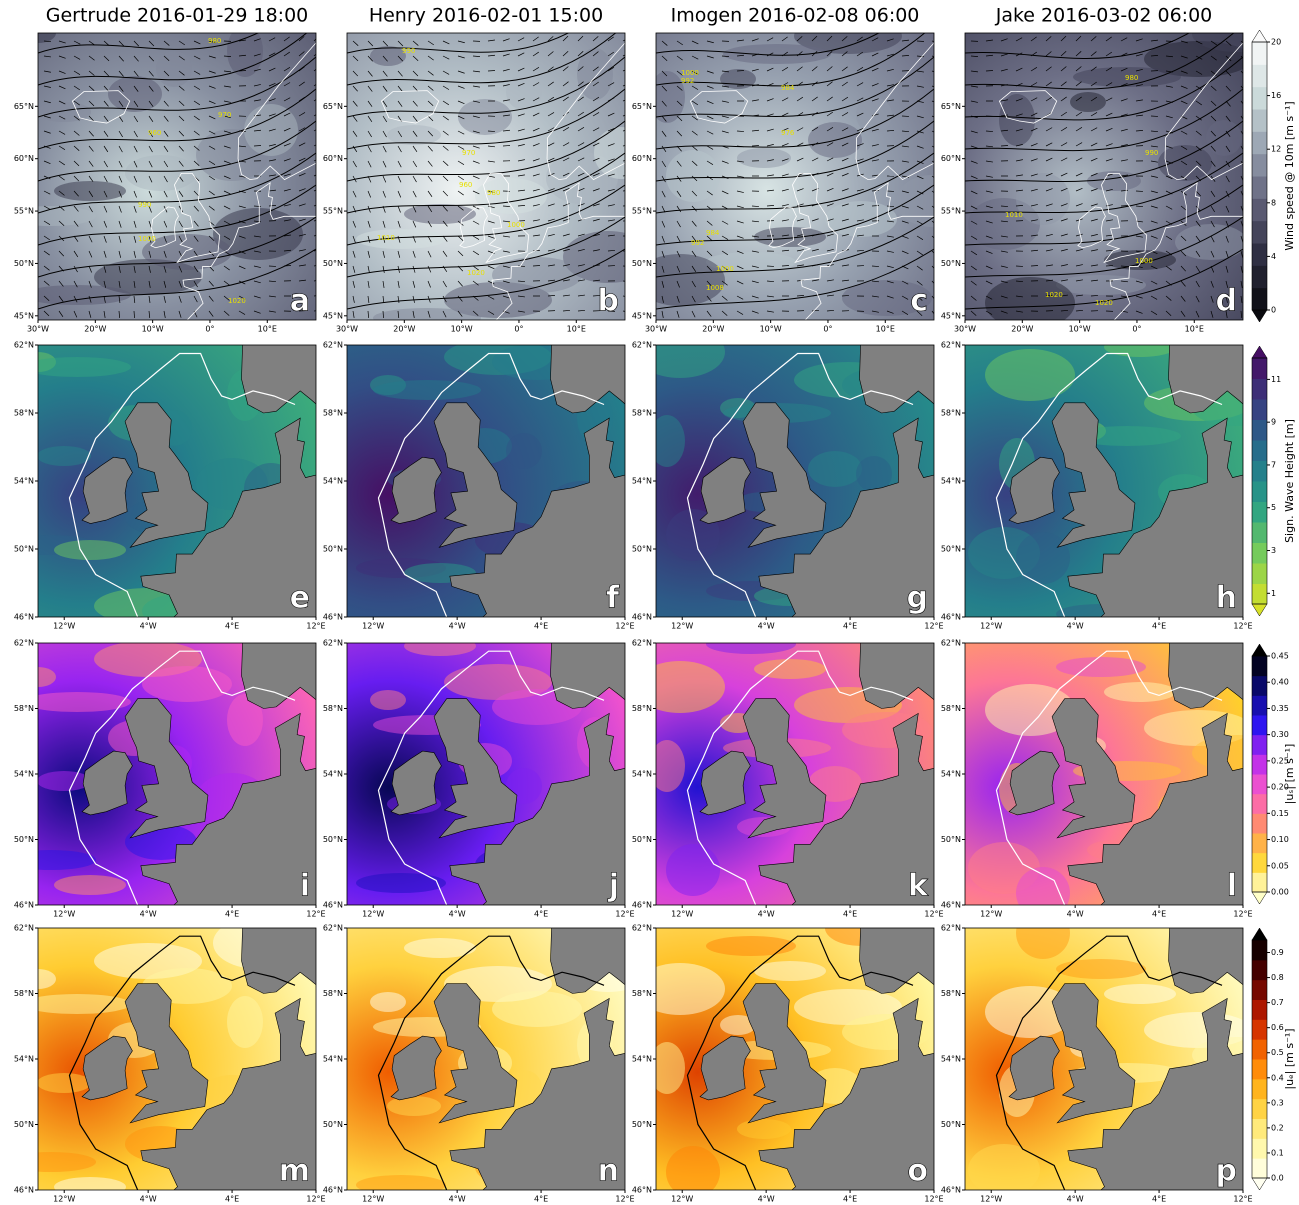 Image resolution: width=1299 pixels, height=1205 pixels. Describe the element at coordinates (468, 153) in the screenshot. I see `contour-label: 970` at that location.